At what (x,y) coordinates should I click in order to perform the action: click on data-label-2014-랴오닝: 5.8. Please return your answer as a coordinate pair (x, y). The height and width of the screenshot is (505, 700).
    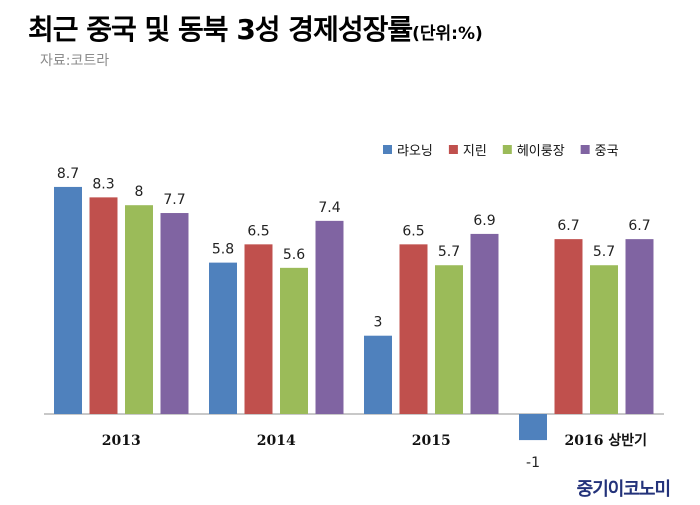
    Looking at the image, I should click on (223, 250).